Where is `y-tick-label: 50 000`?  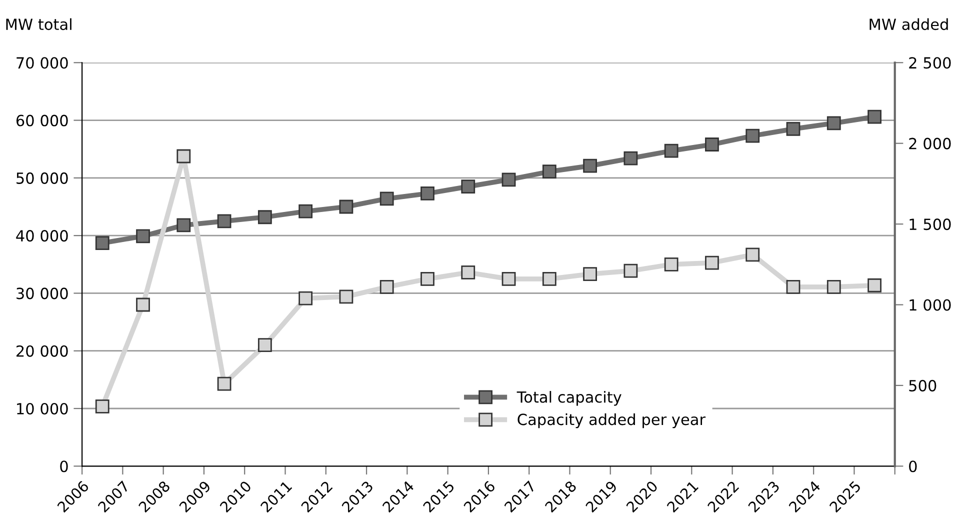 y-tick-label: 50 000 is located at coordinates (42, 178).